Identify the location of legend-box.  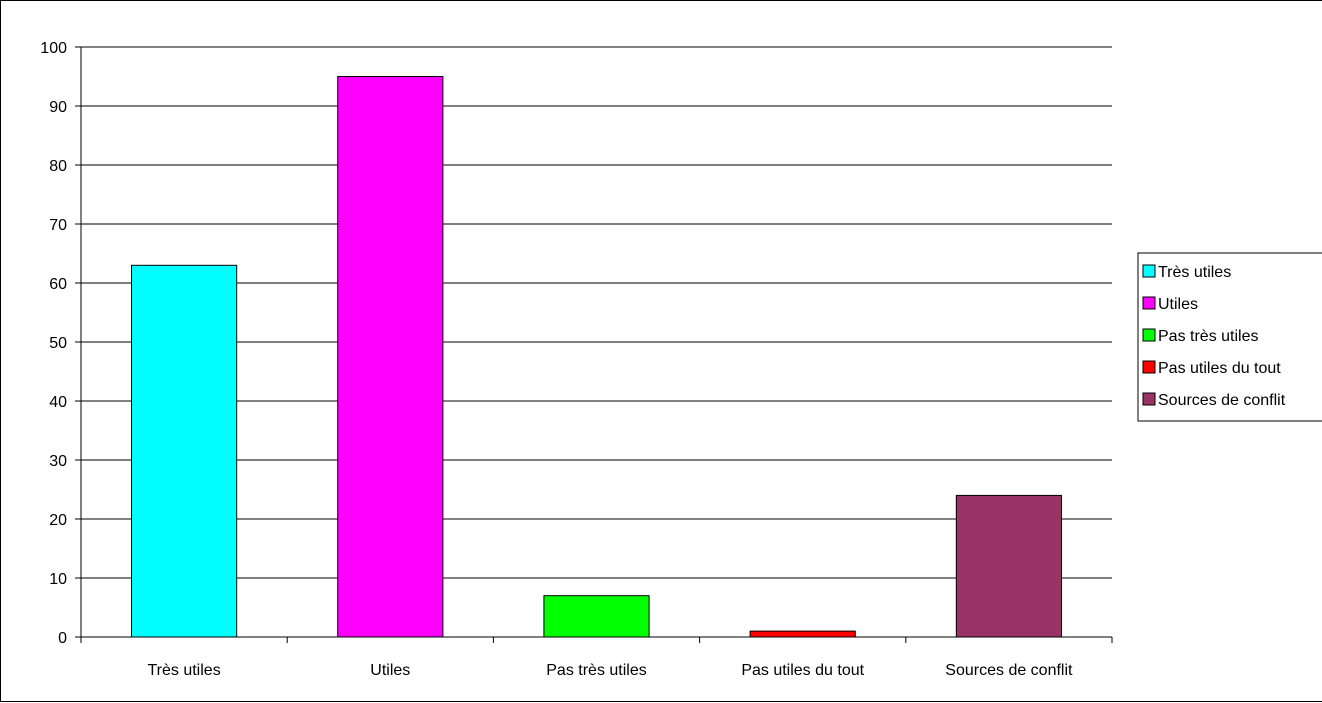
(1229, 337).